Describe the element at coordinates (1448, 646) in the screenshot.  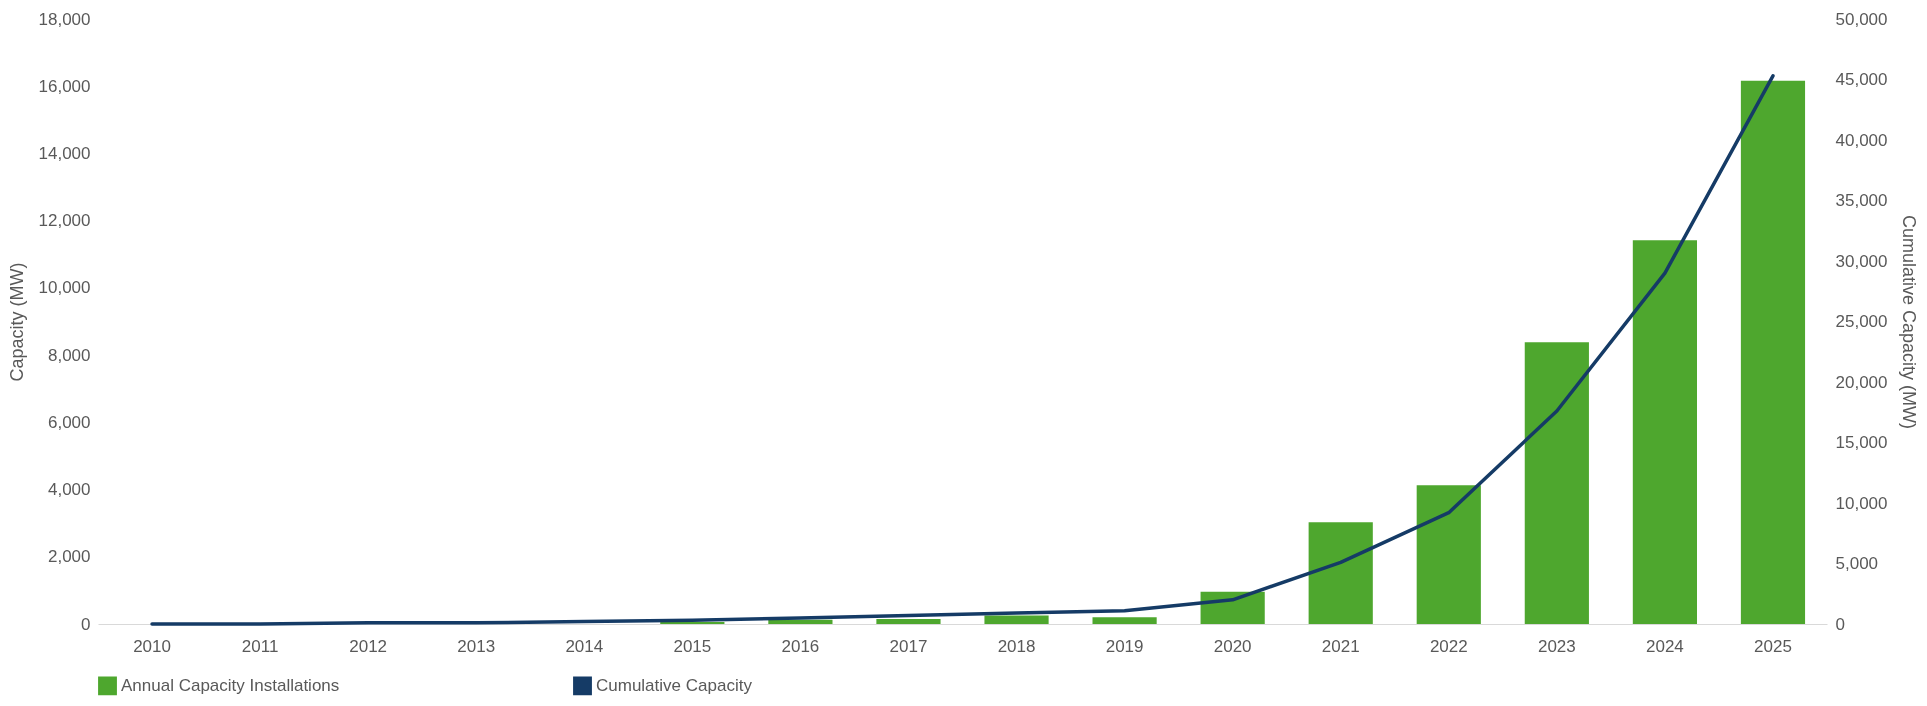
I see `x-tick-label: 2022` at that location.